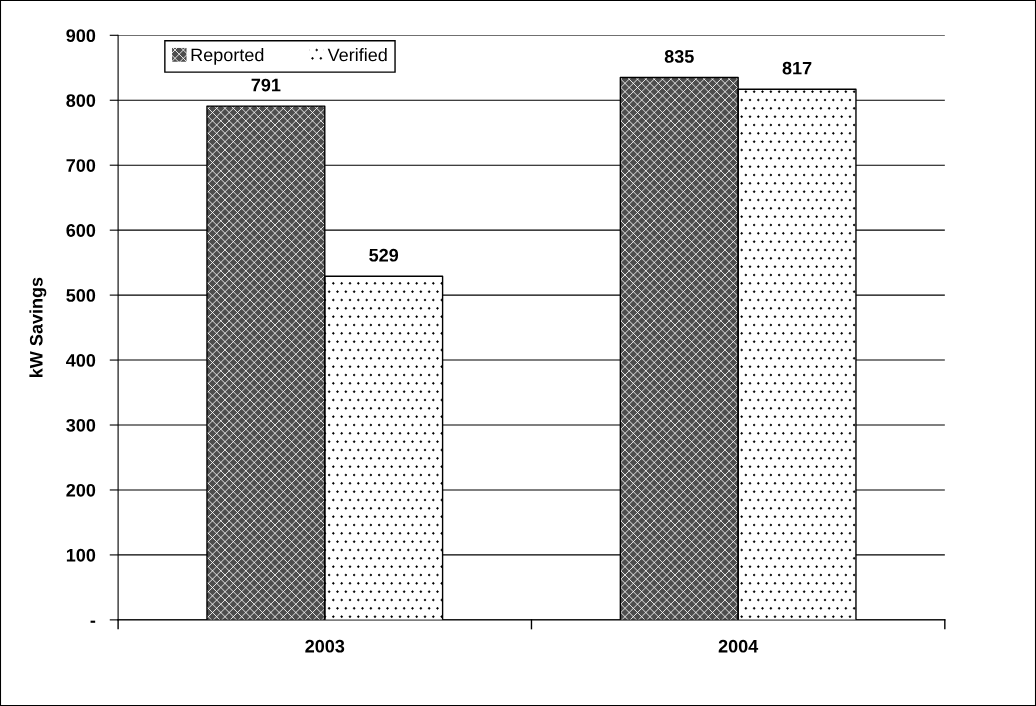  I want to click on data-label: 817, so click(797, 68).